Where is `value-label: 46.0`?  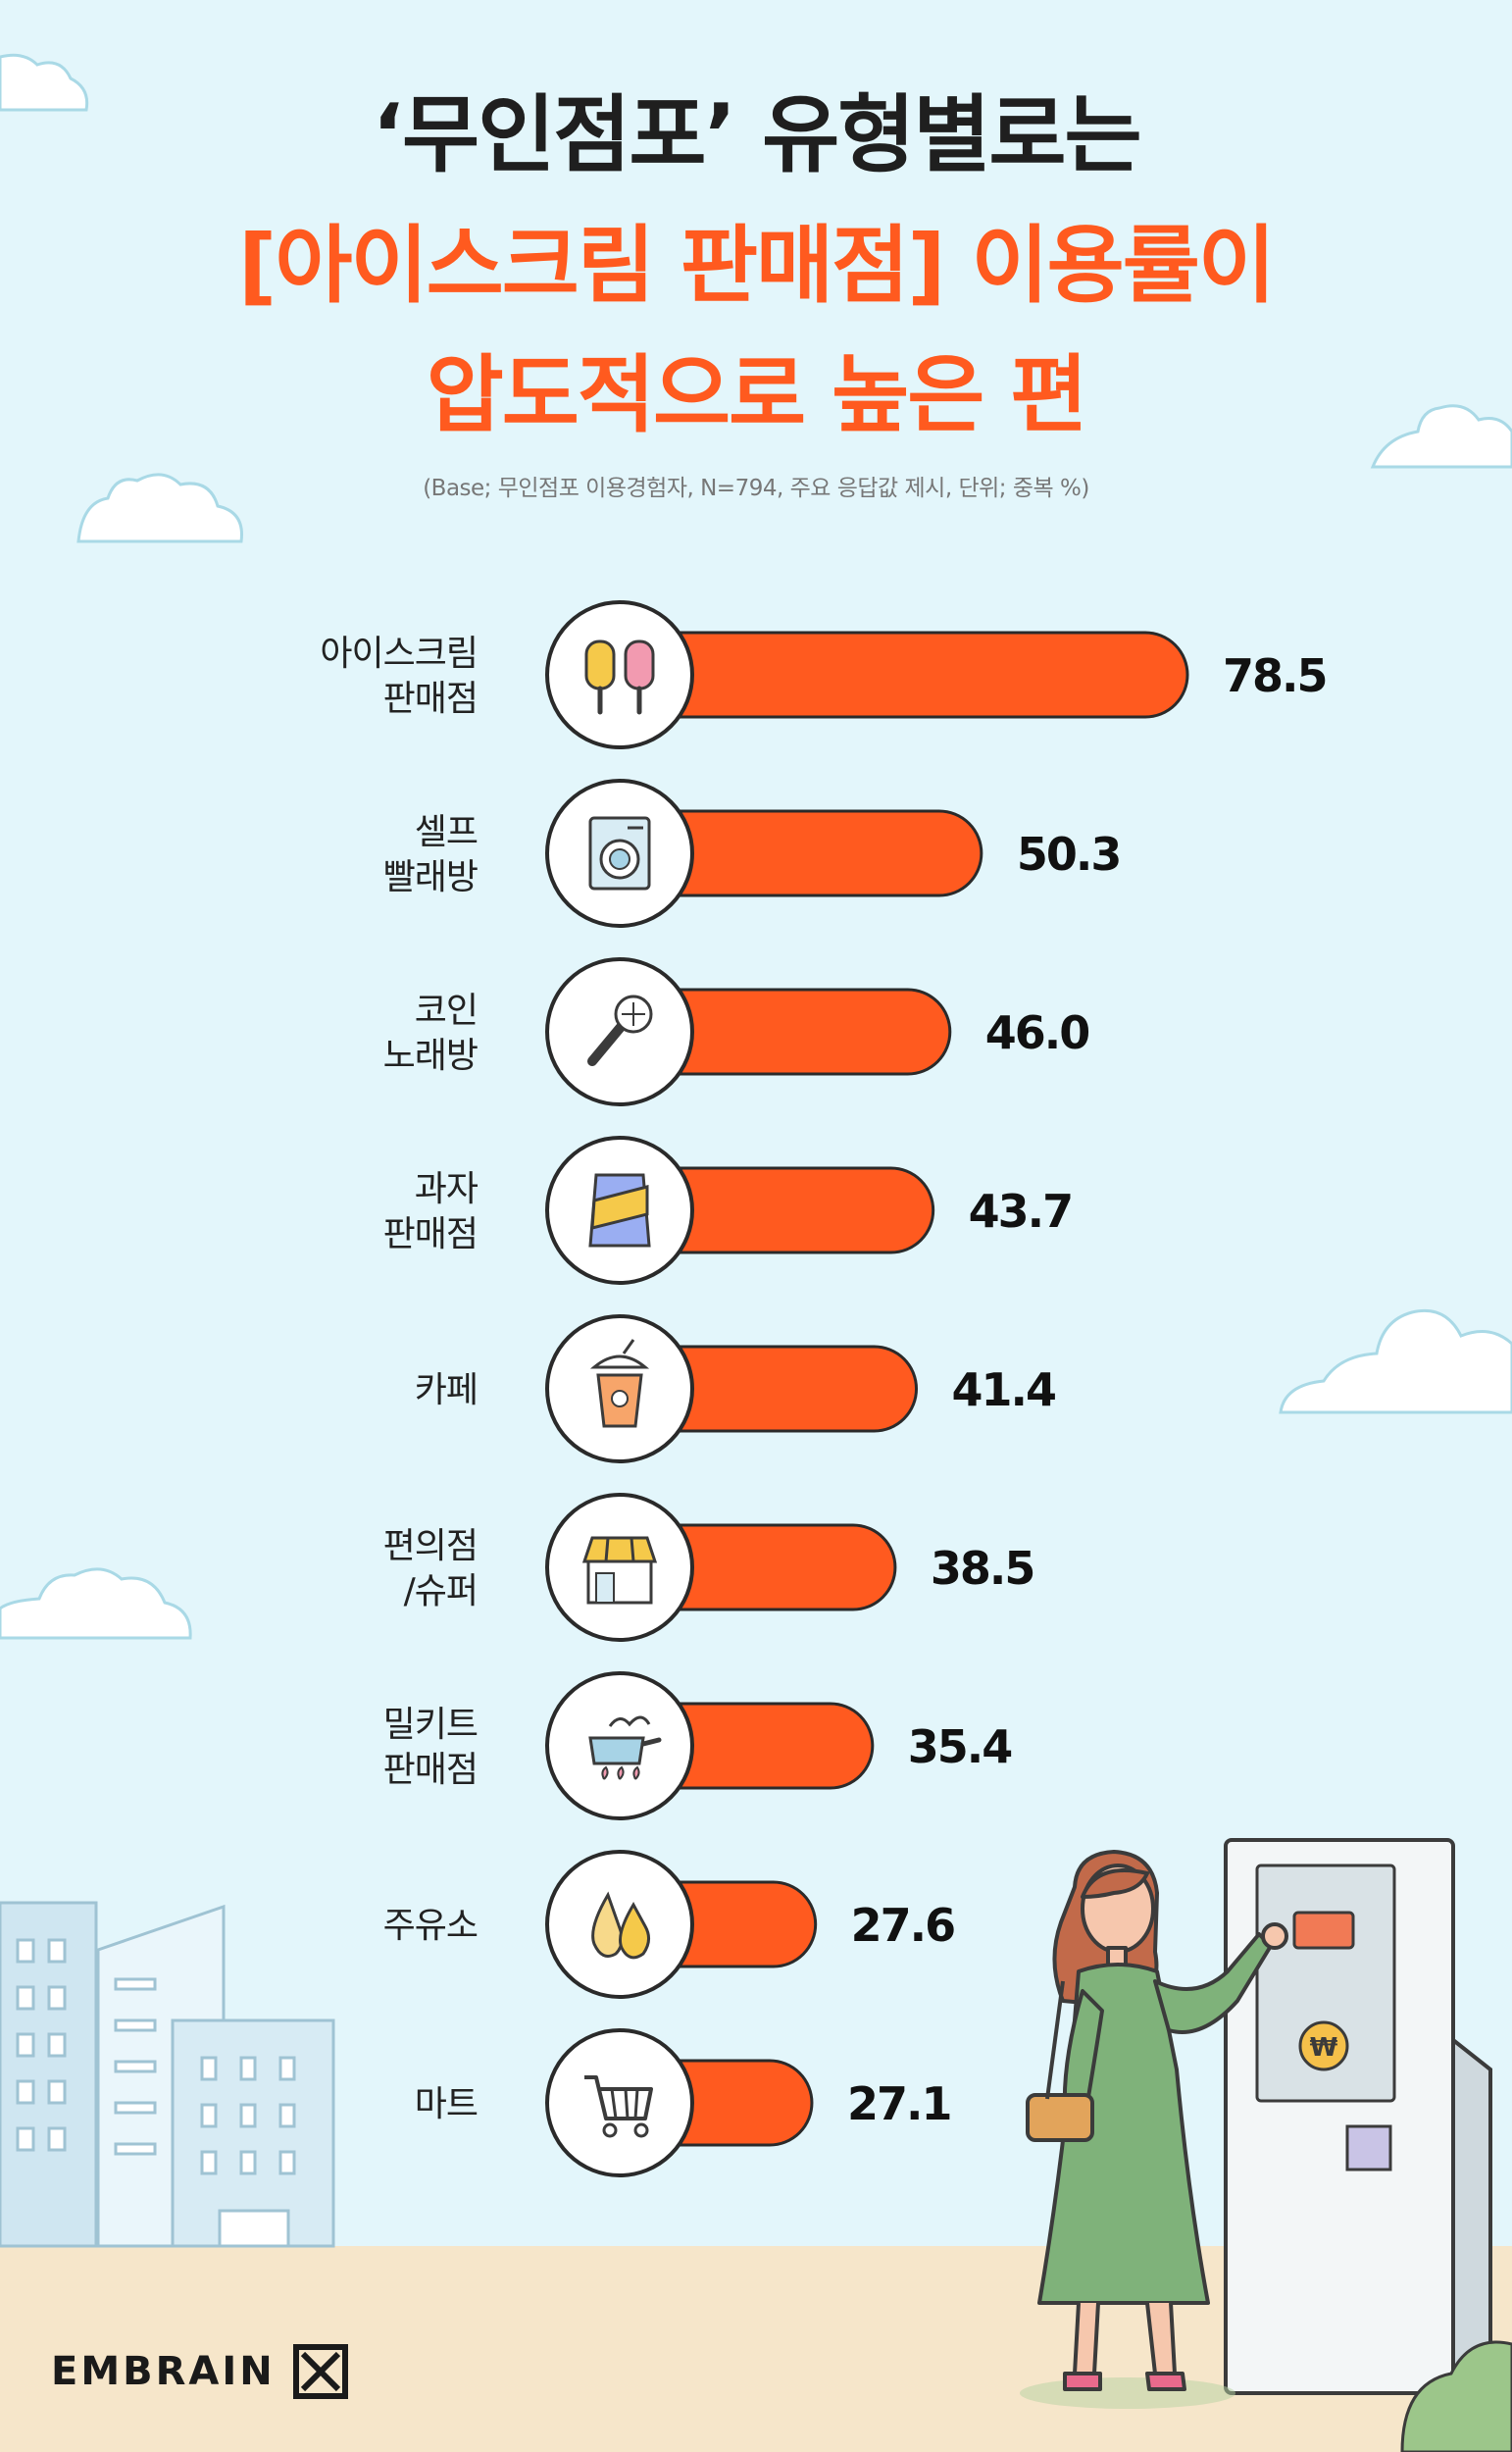 value-label: 46.0 is located at coordinates (1036, 1032).